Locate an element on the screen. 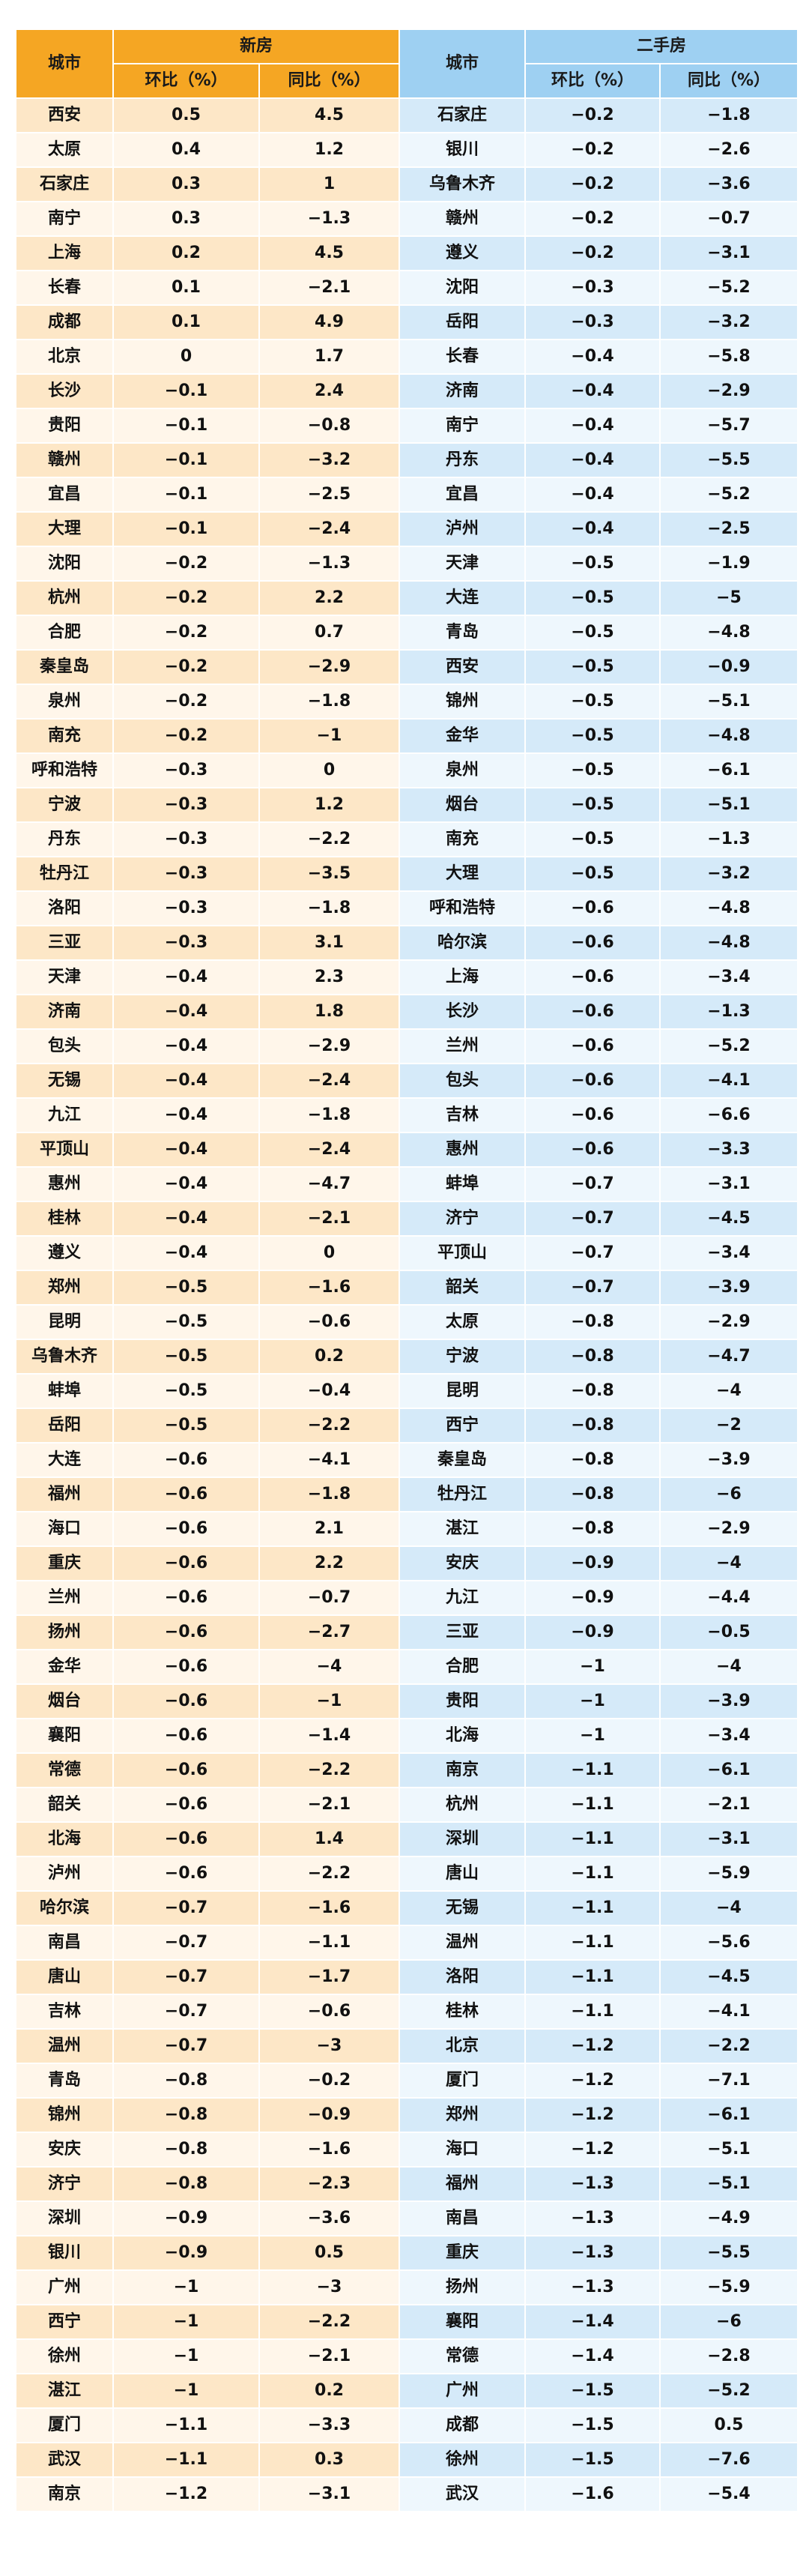 This screenshot has height=2576, width=809. table-row: 包头 −0.4 −2.9 is located at coordinates (208, 1046).